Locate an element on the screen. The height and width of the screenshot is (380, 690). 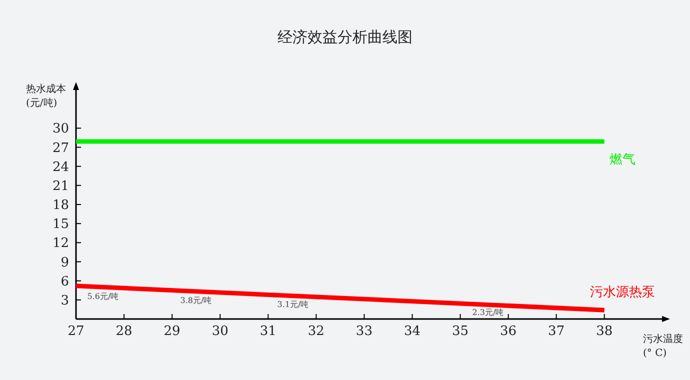
annotation: 5.6元/吨 is located at coordinates (103, 296).